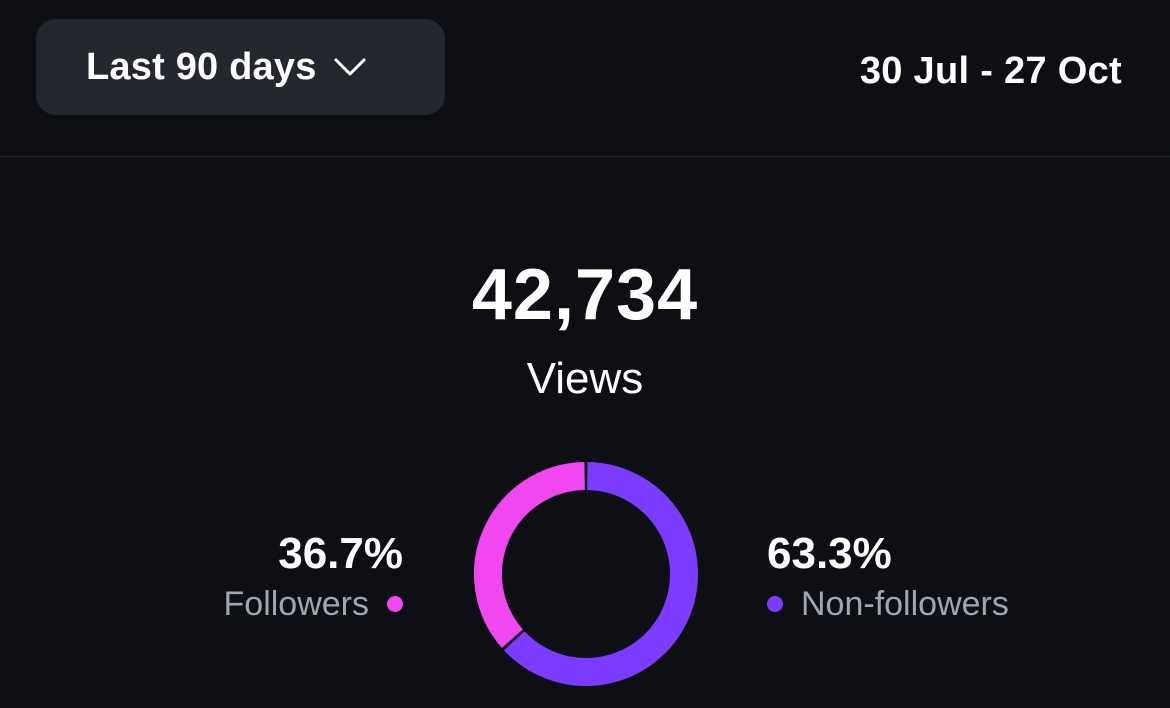  I want to click on donut-segment-non-followers, so click(601, 574).